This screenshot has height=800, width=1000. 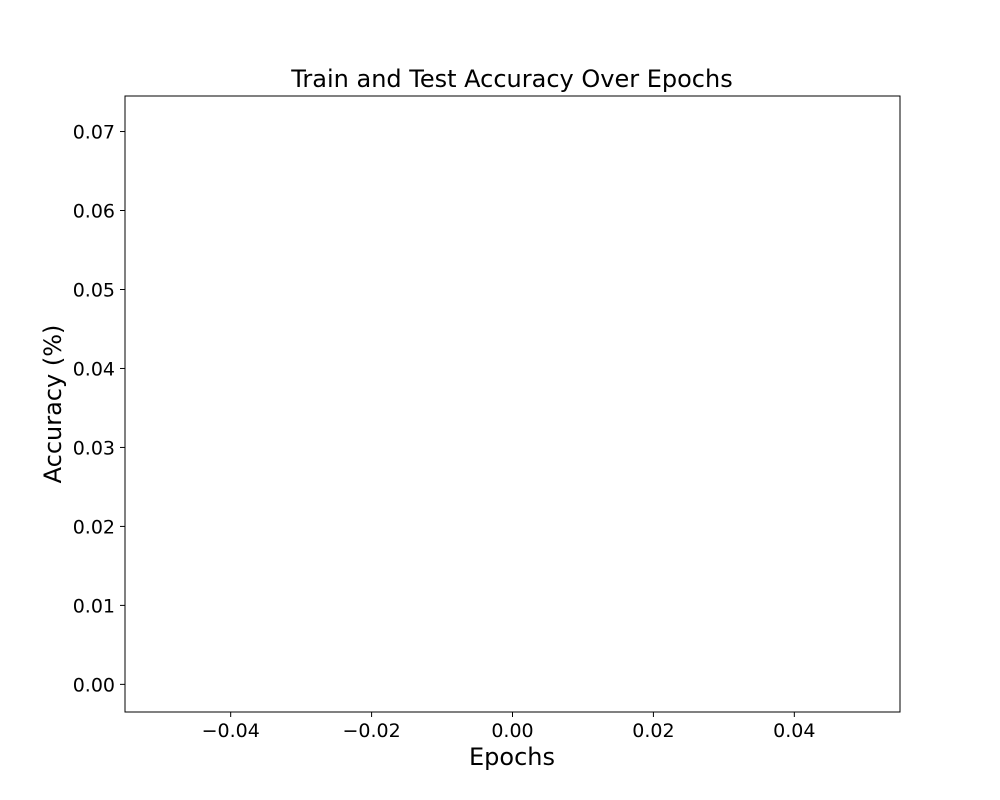 I want to click on x-axis: −0.04 −0.02 0.00 0.02 0.04, so click(x=508, y=727).